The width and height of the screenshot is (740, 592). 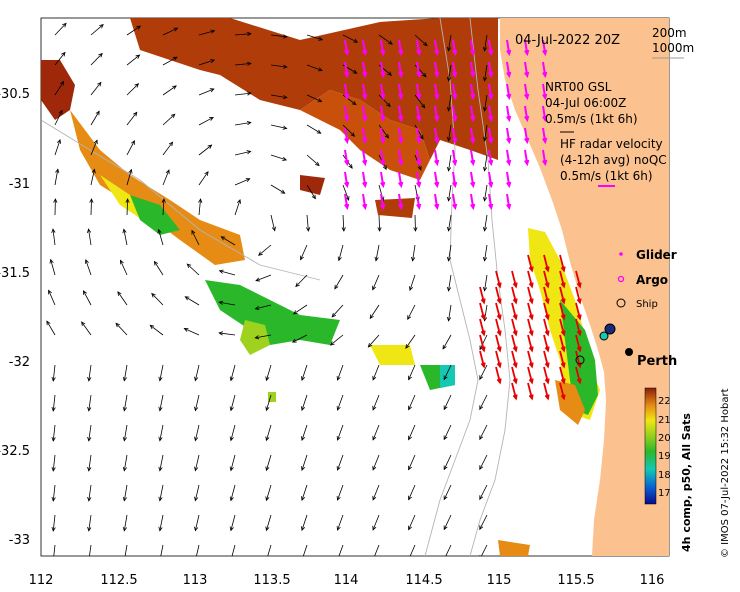 I want to click on colorbar-tick: 18, so click(x=664, y=475).